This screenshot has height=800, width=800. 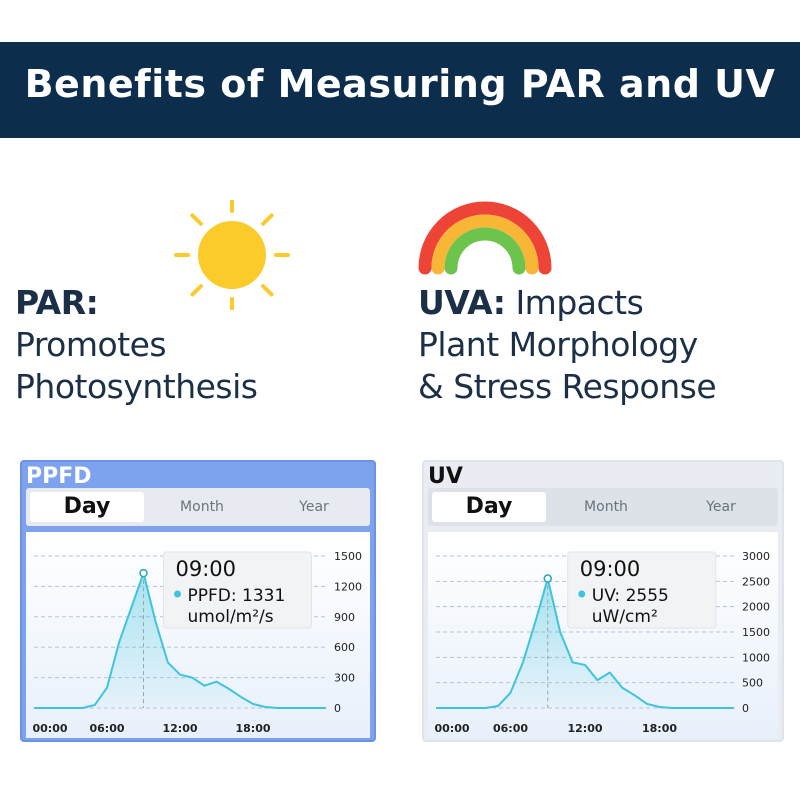 I want to click on y-tick-label: 2000, so click(x=756, y=607).